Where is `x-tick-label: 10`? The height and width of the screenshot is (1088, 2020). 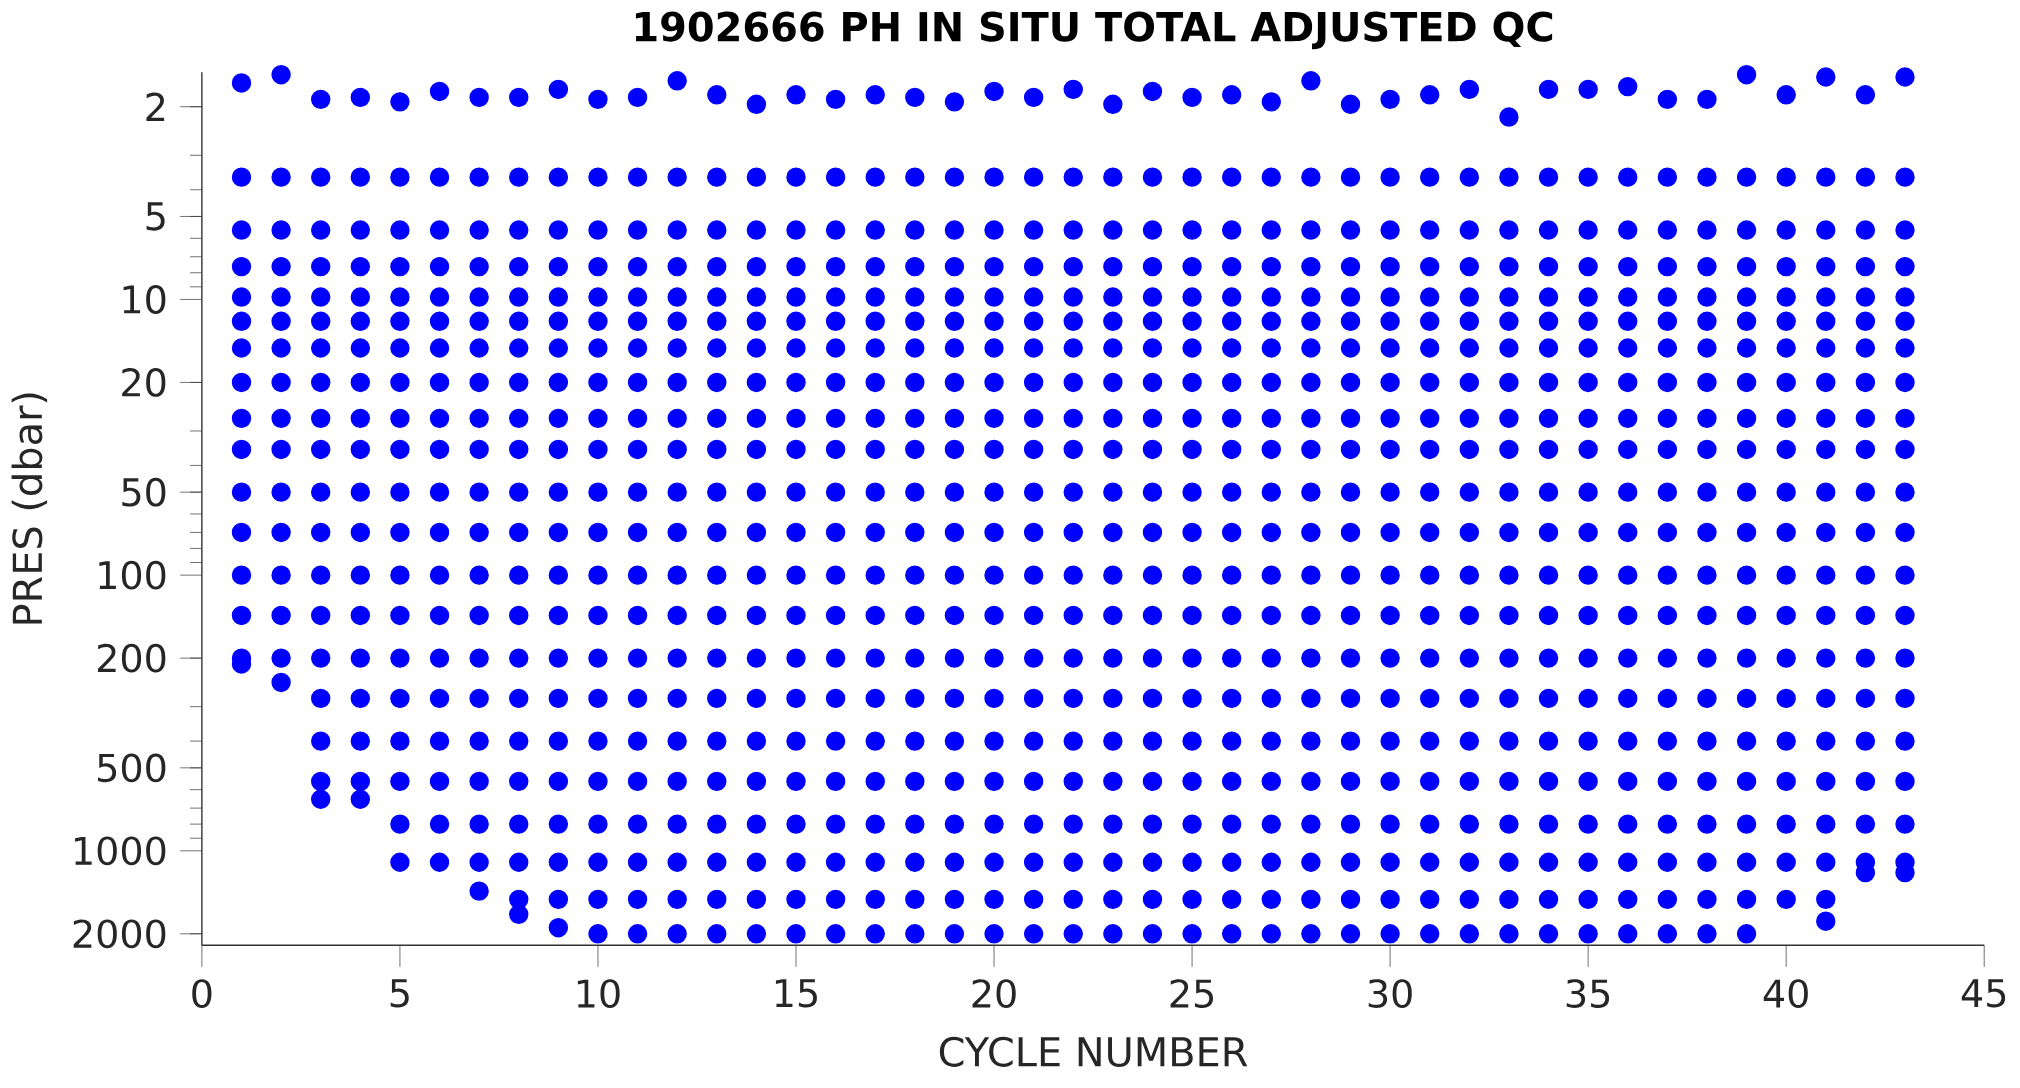 x-tick-label: 10 is located at coordinates (598, 993).